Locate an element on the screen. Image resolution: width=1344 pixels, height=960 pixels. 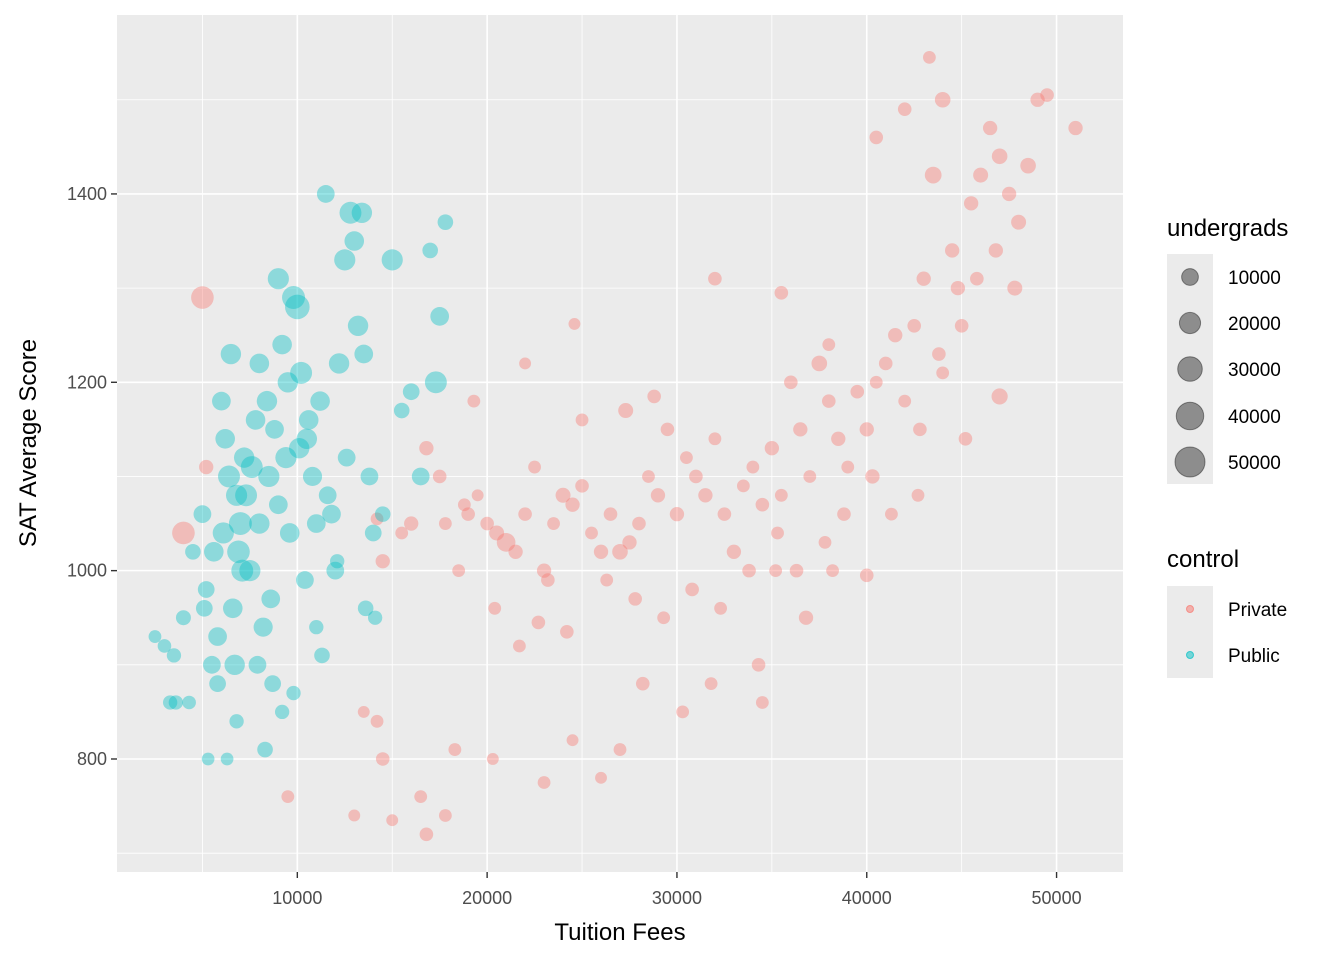
y-tick-label: 1200 is located at coordinates (87, 382).